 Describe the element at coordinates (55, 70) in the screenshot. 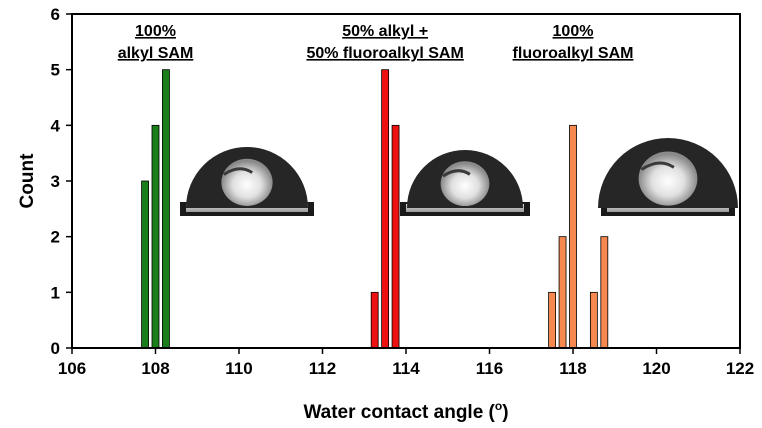

I see `y-tick-label: 5` at that location.